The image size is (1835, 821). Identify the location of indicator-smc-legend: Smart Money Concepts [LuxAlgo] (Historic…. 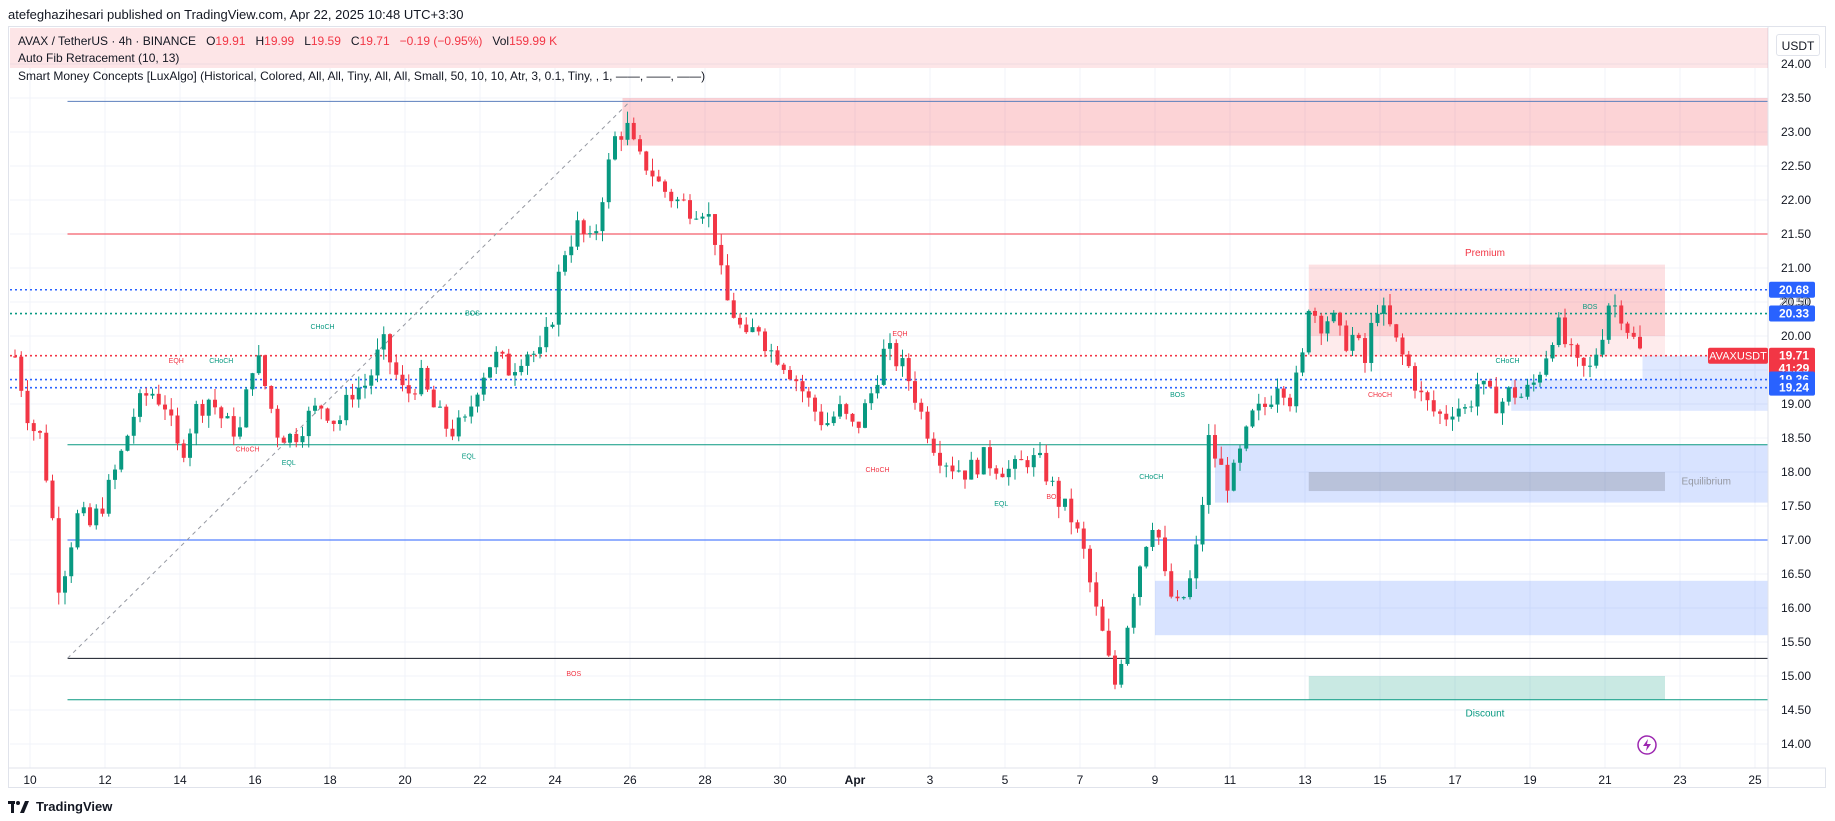
(362, 76).